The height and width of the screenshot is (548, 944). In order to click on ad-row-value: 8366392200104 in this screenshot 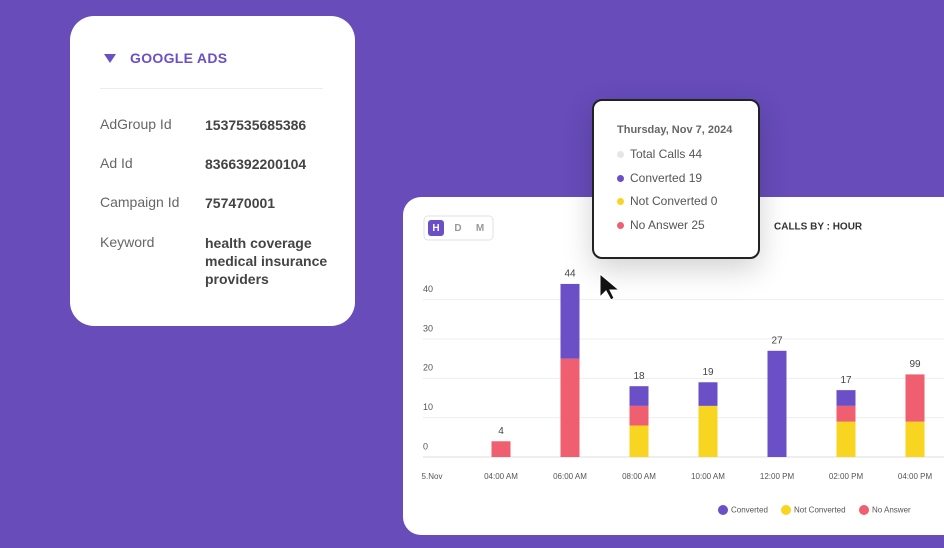, I will do `click(256, 164)`.